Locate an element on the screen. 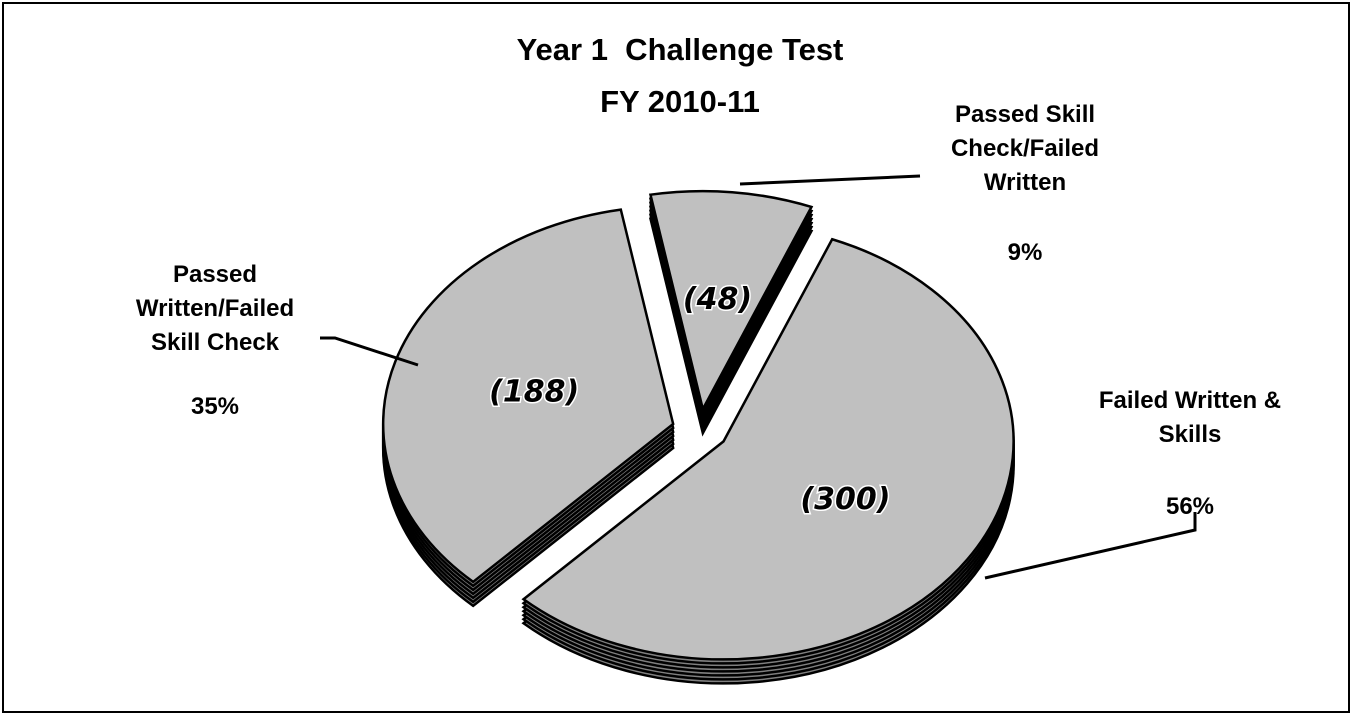 This screenshot has width=1352, height=715. slice-label: Passed Skill Check/Failed Written is located at coordinates (1025, 148).